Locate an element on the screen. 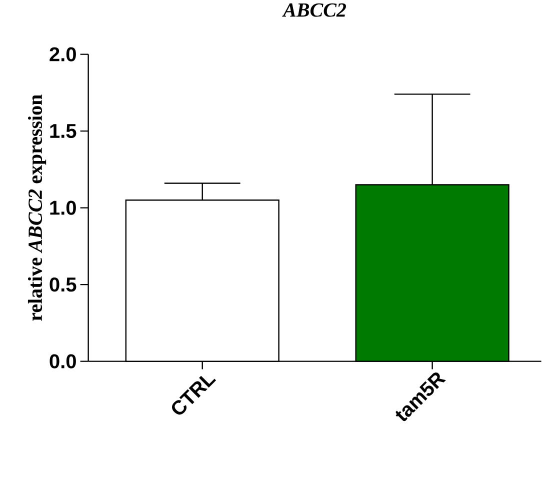  y-axis-title: relative ABCC2 expression is located at coordinates (37, 207).